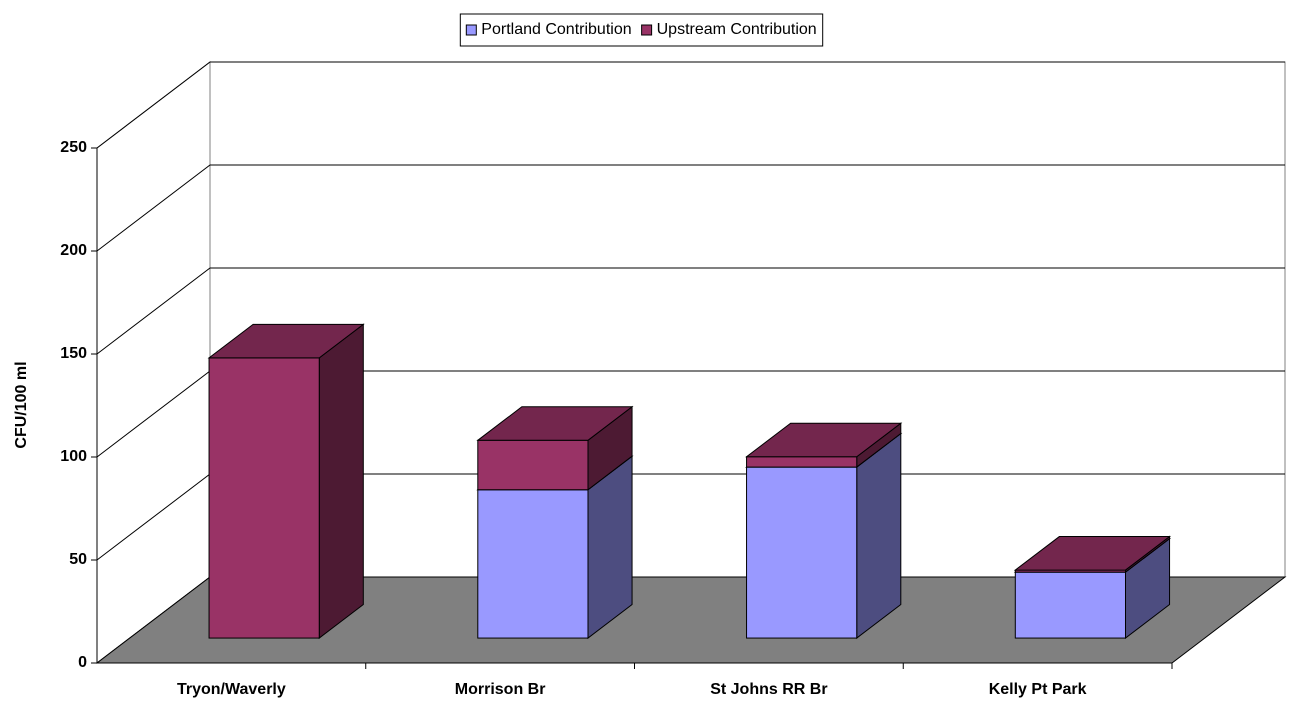 The image size is (1289, 707). Describe the element at coordinates (737, 29) in the screenshot. I see `legend-label: Upstream Contribution` at that location.